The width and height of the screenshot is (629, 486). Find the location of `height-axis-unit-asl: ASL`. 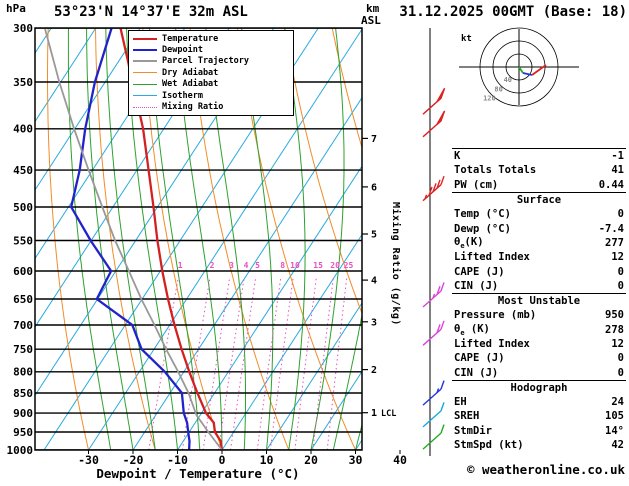

height-axis-unit-asl: ASL is located at coordinates (371, 20).